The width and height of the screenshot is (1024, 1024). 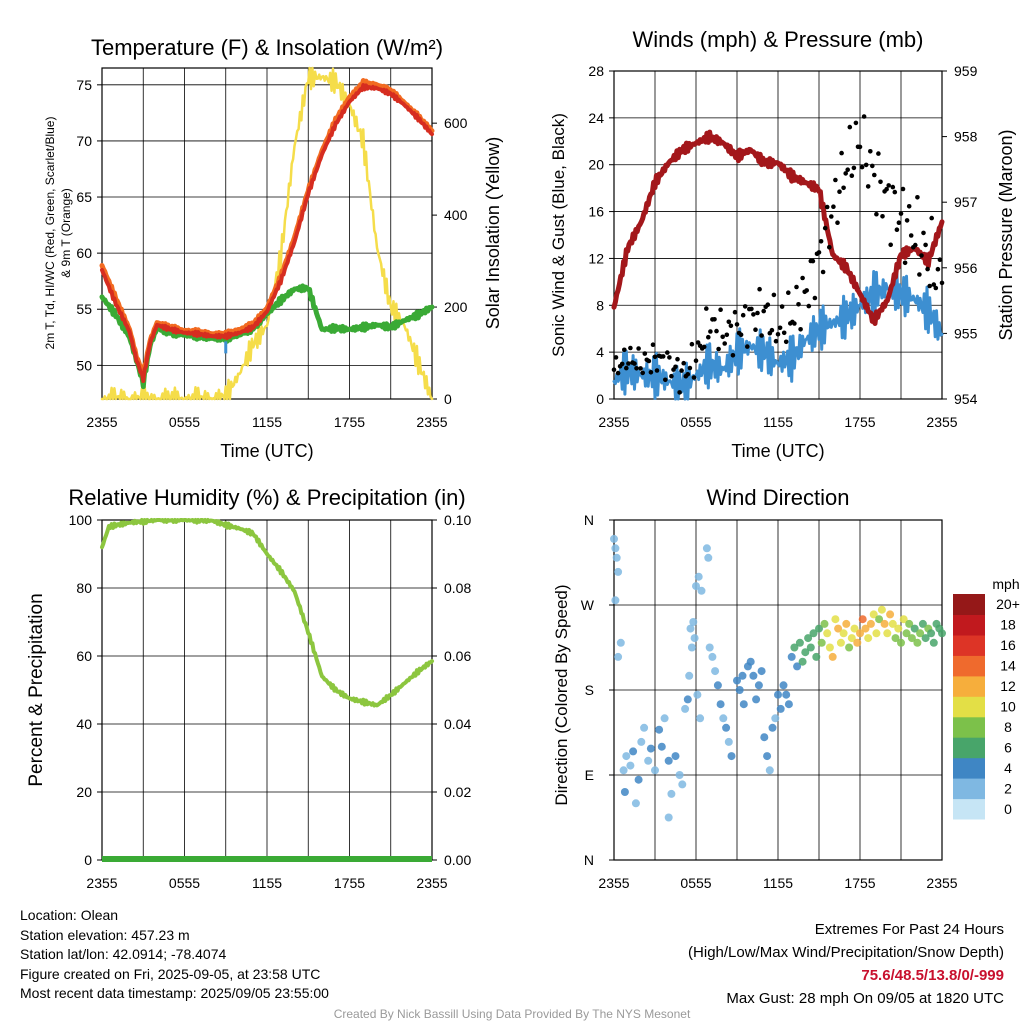 I want to click on series-solar-insolation, so click(x=267, y=233).